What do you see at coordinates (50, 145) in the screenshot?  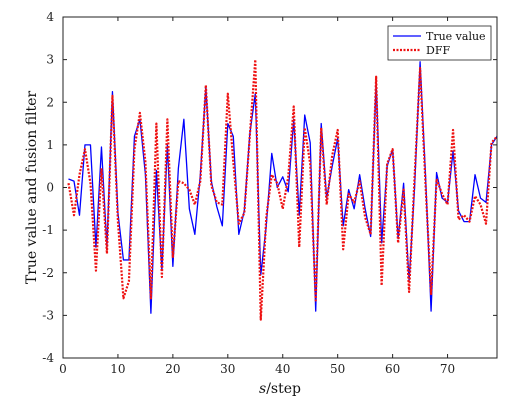 I see `y-tick-label: 1` at bounding box center [50, 145].